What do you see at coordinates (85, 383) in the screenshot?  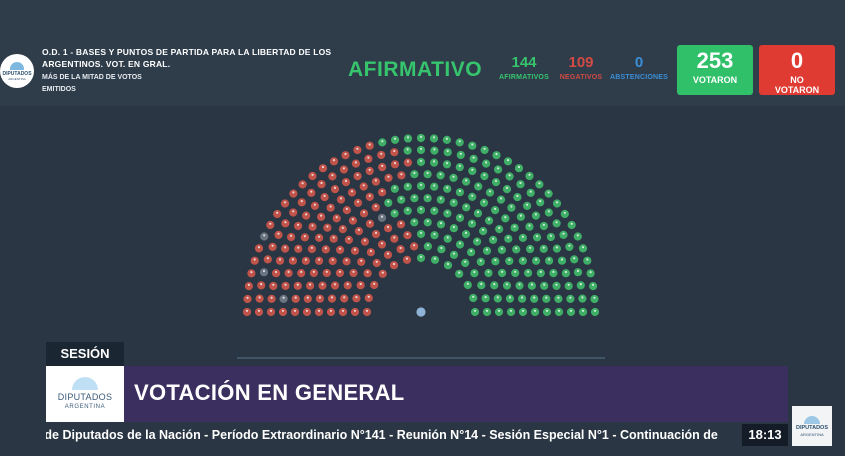 I see `sun-icon` at bounding box center [85, 383].